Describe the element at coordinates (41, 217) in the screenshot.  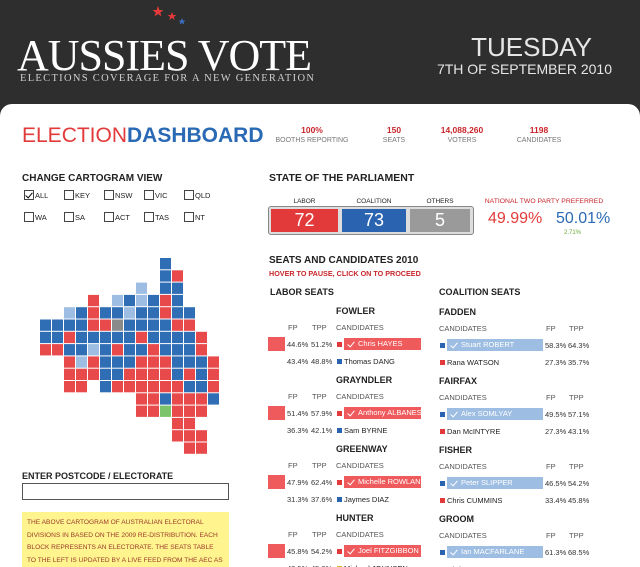
I see `checkbox-label: WA` at that location.